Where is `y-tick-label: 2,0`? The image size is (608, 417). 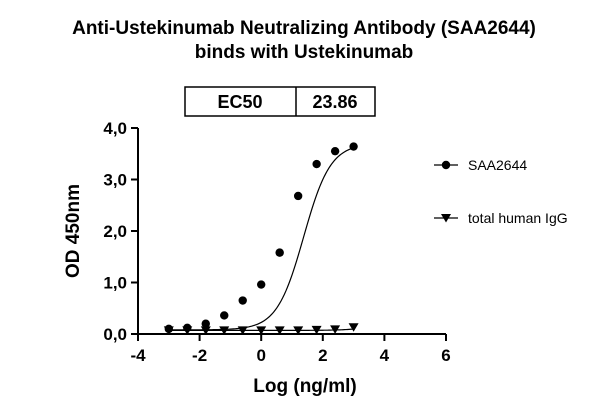 y-tick-label: 2,0 is located at coordinates (115, 231).